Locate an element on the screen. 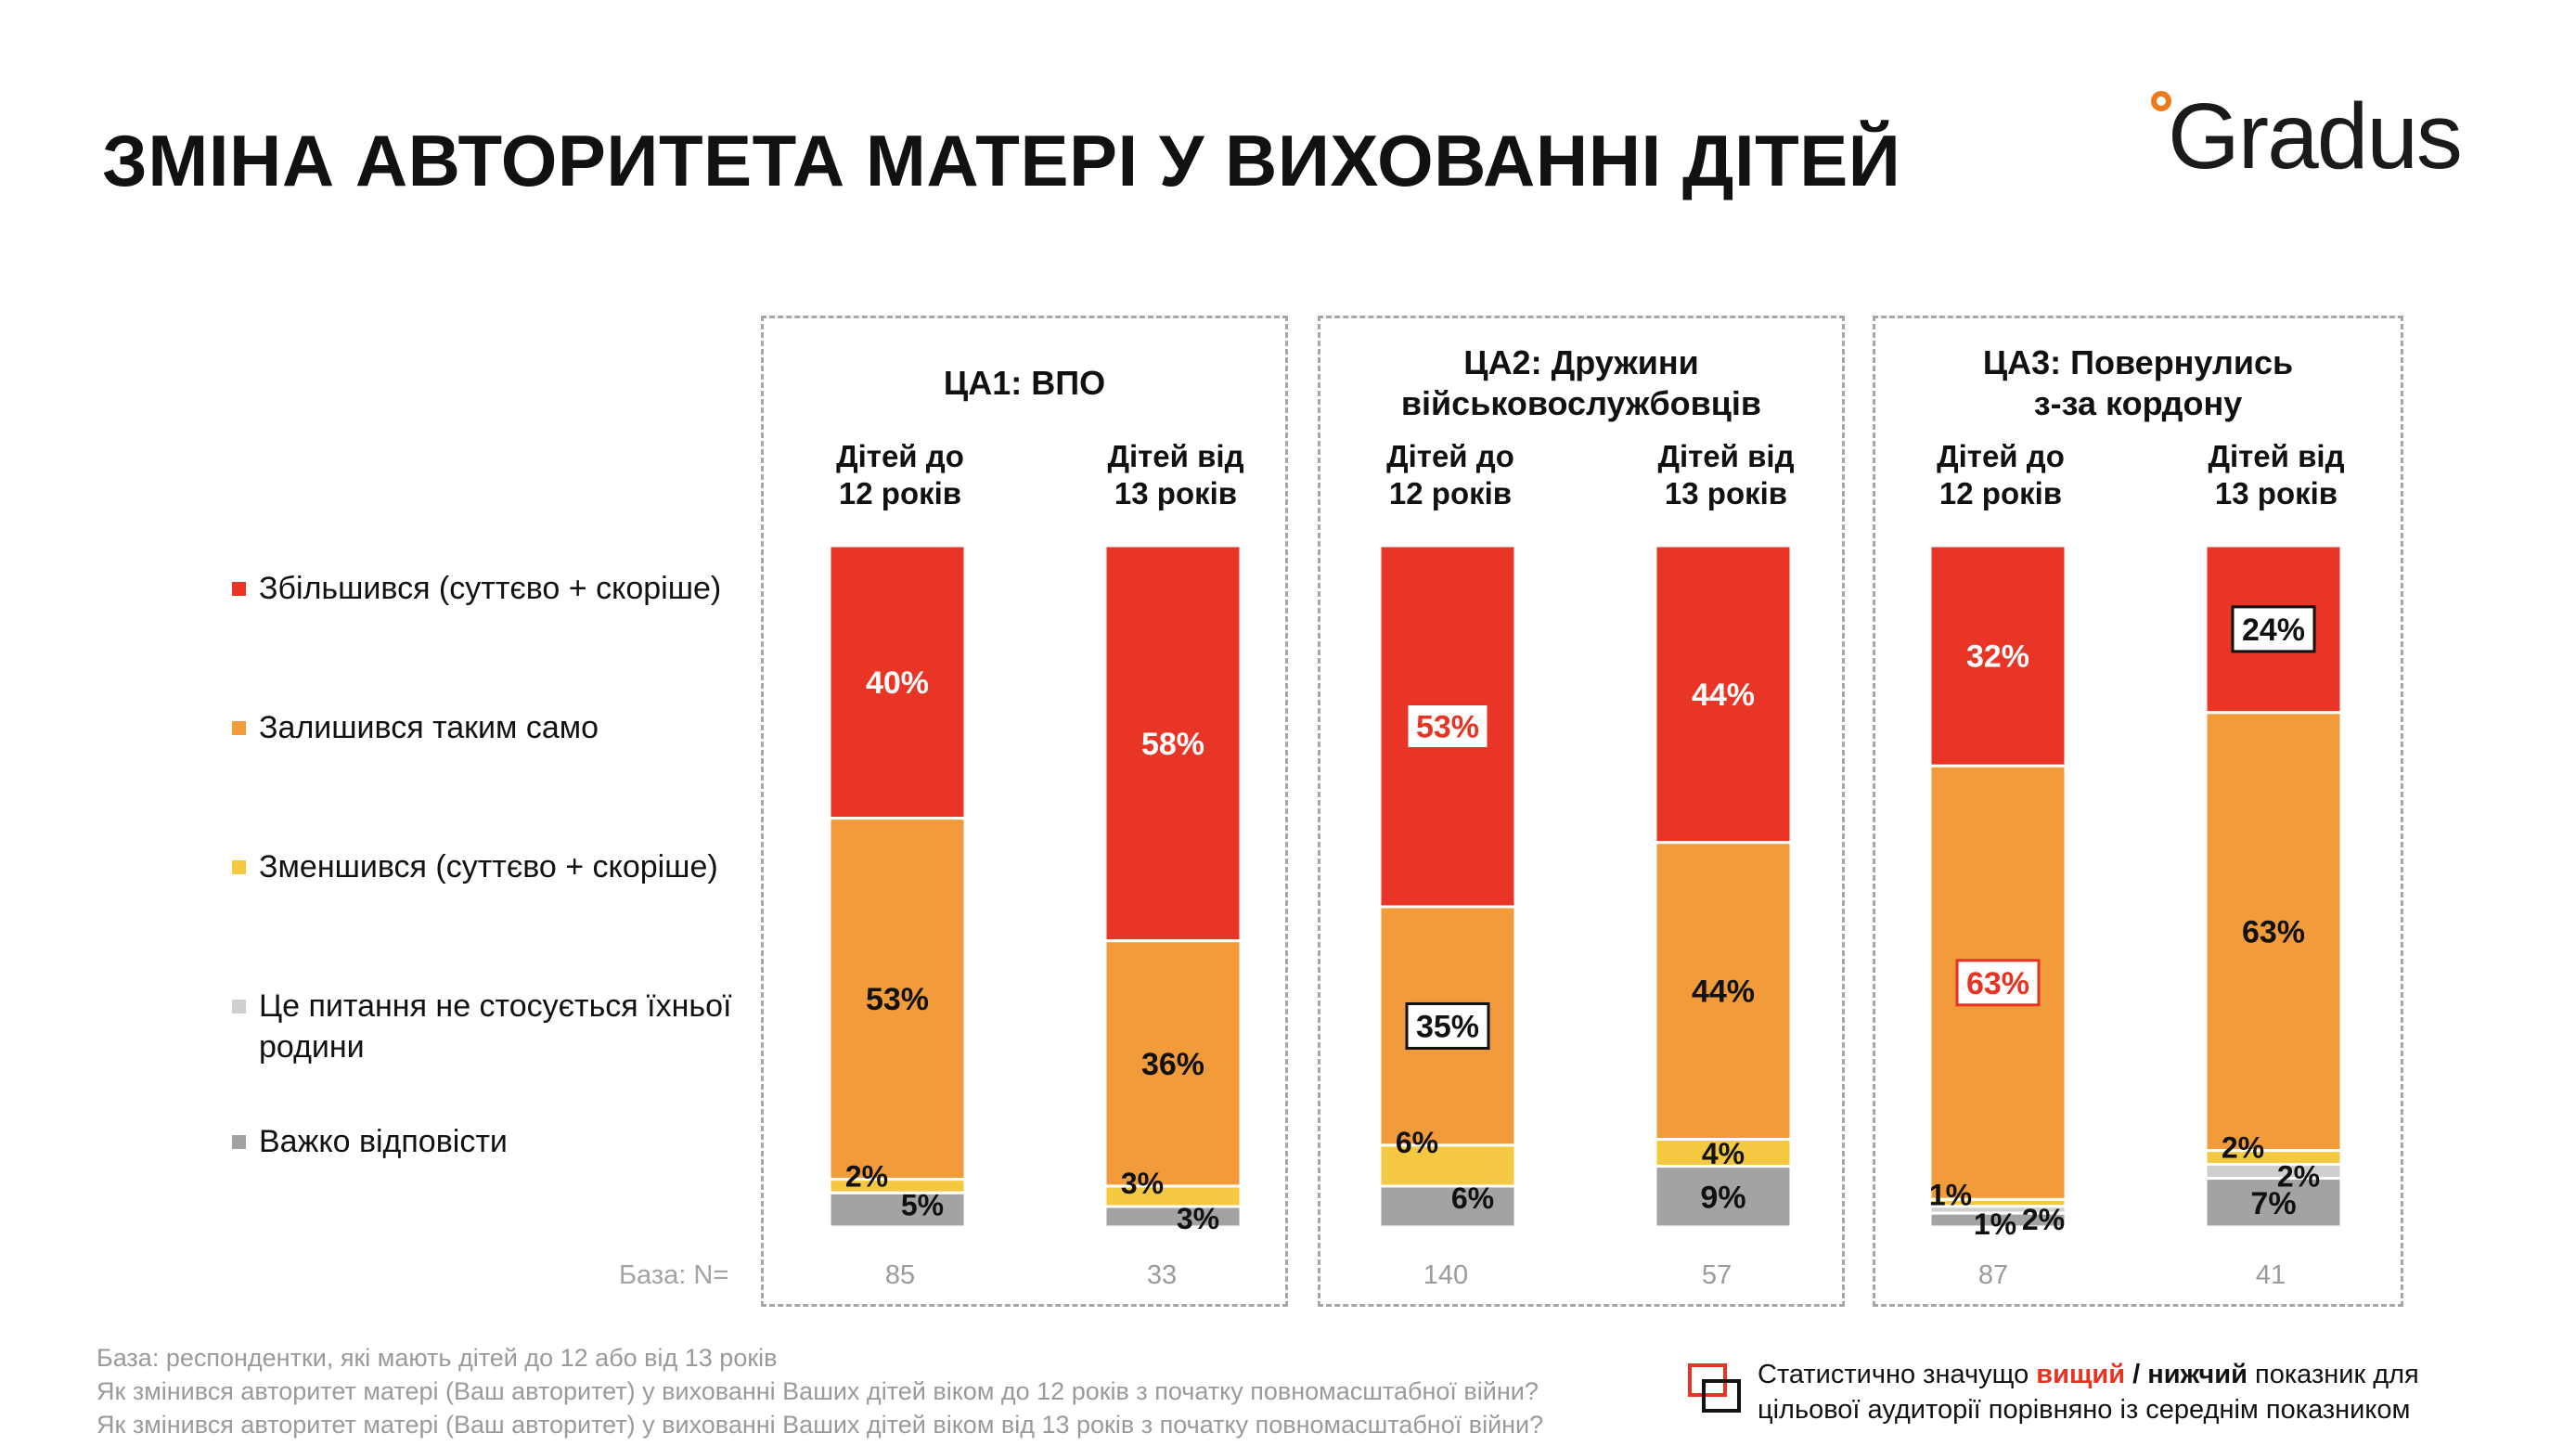  legend-label-decreased: Зменшився (суттєво + скоріше) is located at coordinates (489, 866).